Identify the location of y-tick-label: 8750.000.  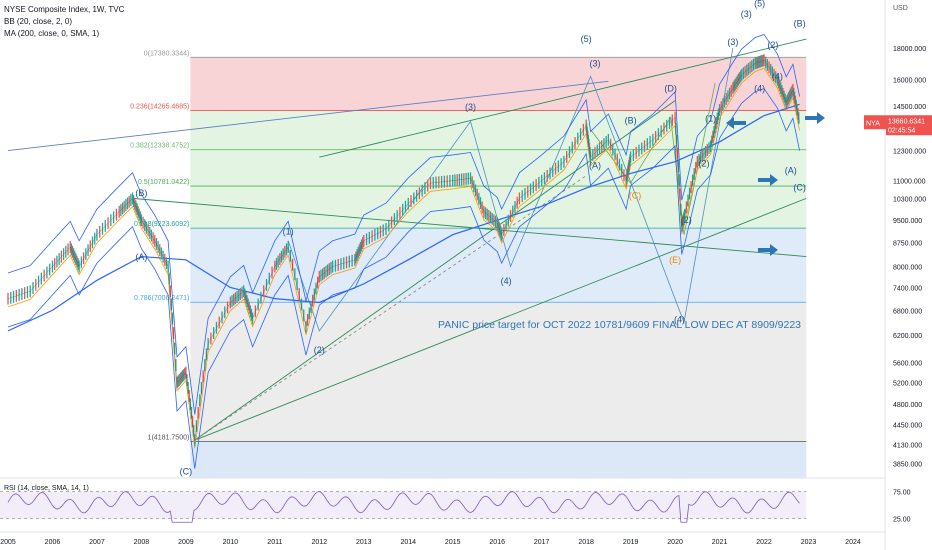
(907, 243).